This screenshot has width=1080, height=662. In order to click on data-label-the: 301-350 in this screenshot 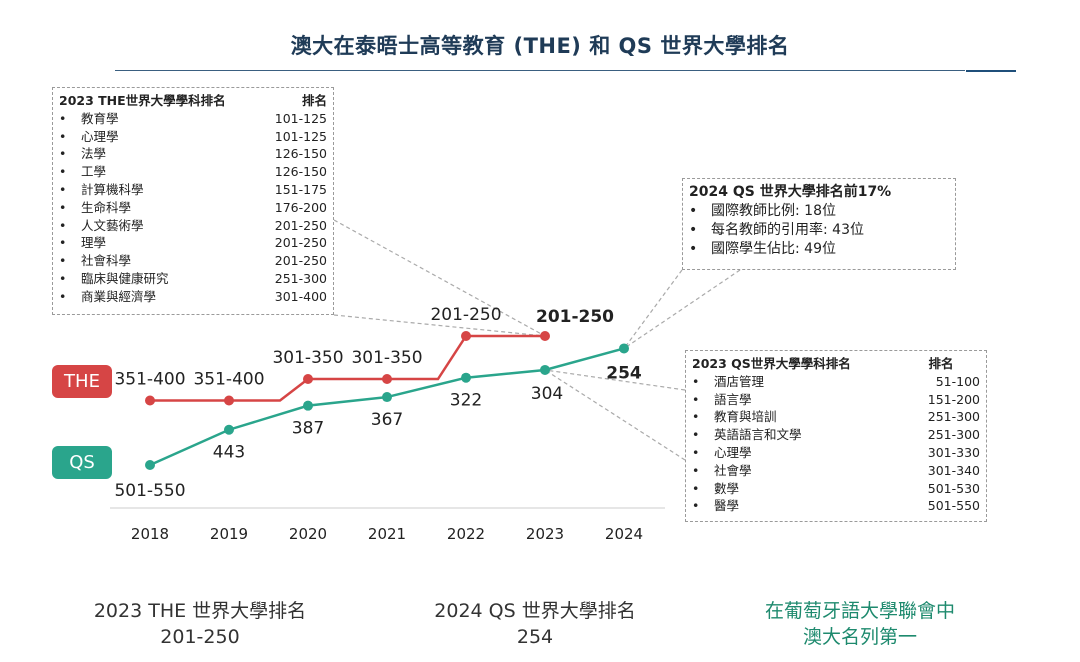, I will do `click(386, 358)`.